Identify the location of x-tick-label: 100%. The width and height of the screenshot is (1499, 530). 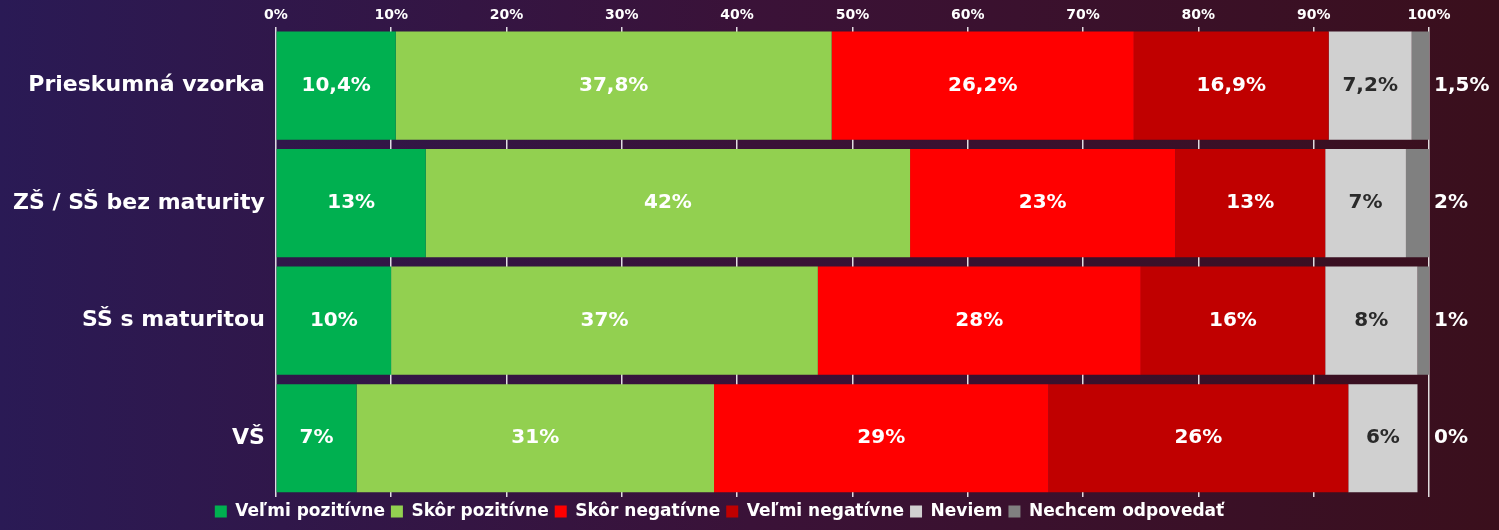
(1429, 14).